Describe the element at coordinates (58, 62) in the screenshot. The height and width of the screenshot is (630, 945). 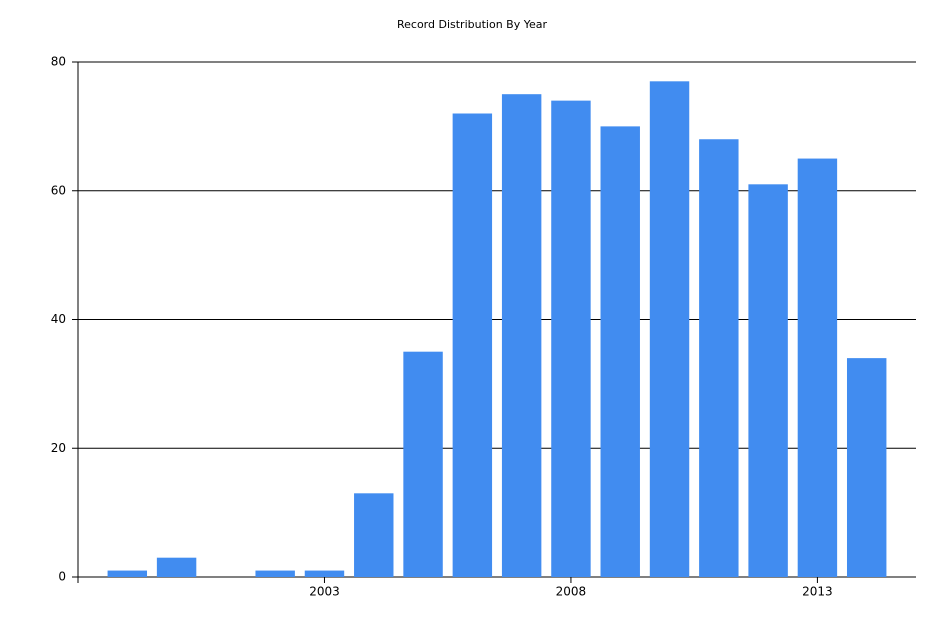
I see `y-tick-label: 80` at that location.